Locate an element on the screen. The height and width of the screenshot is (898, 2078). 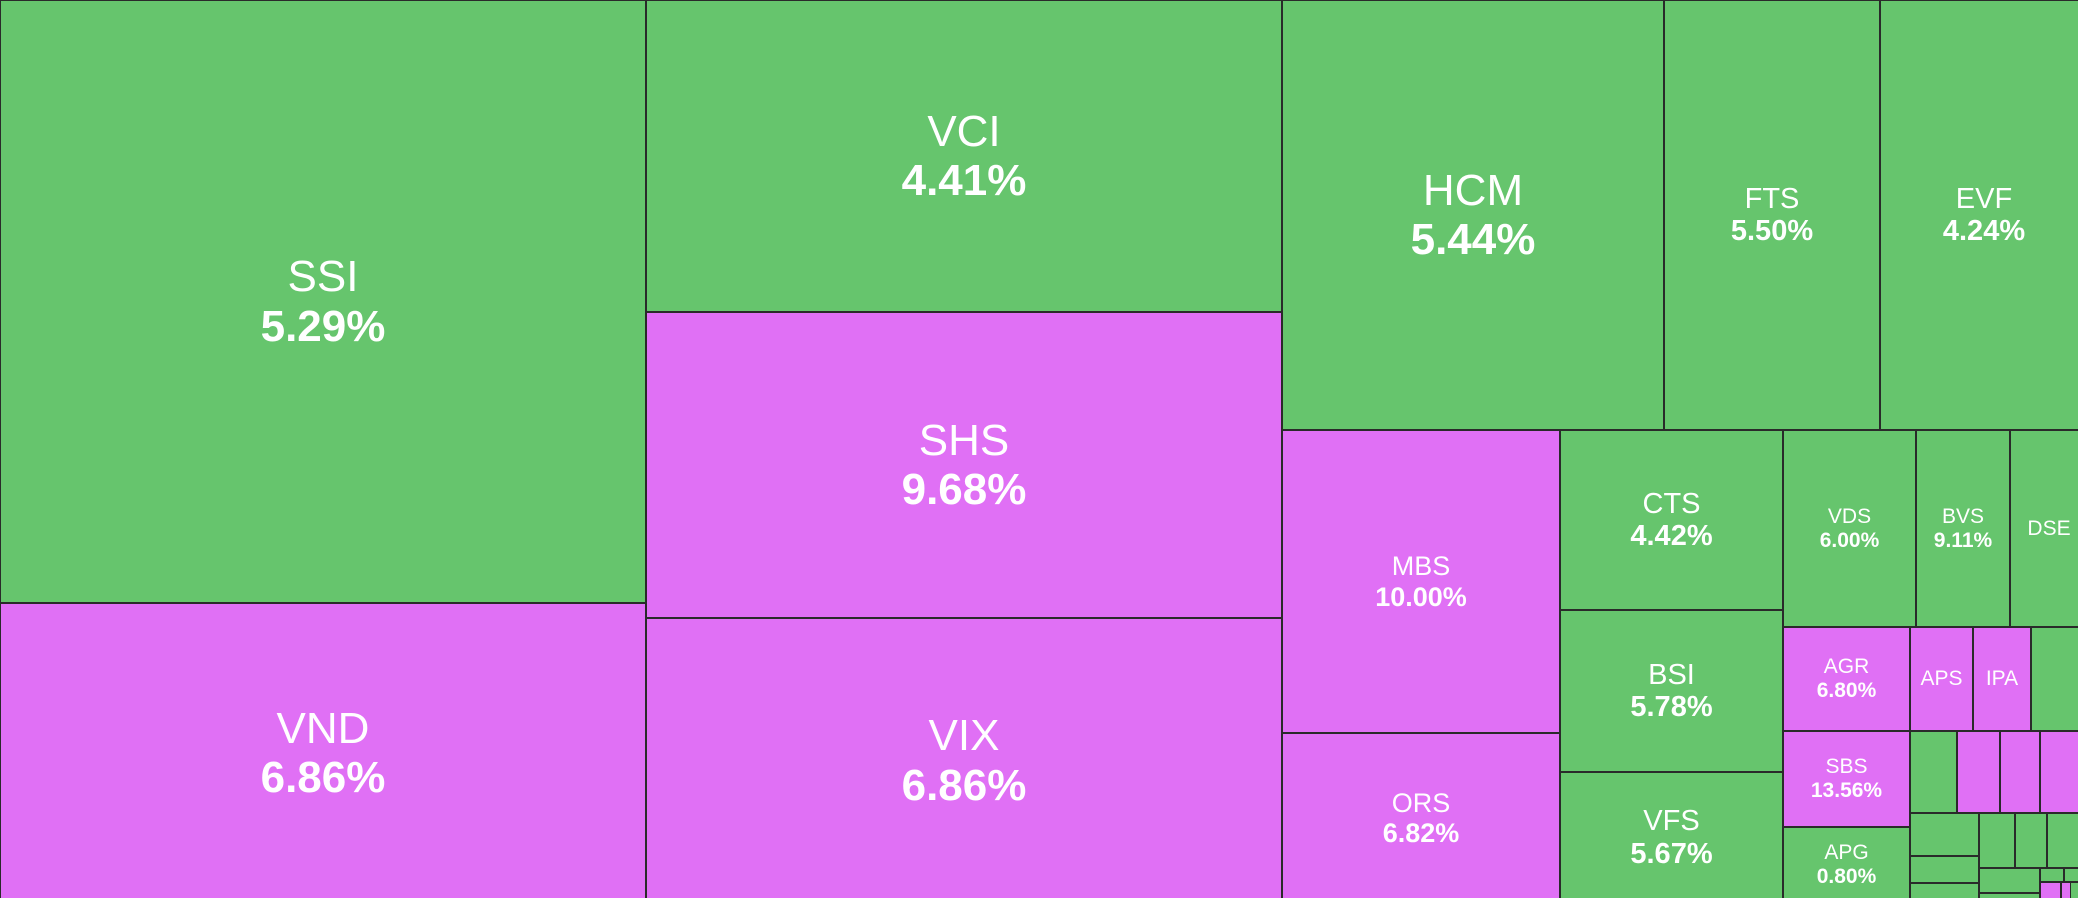
tile-ipa: IPA is located at coordinates (2002, 679).